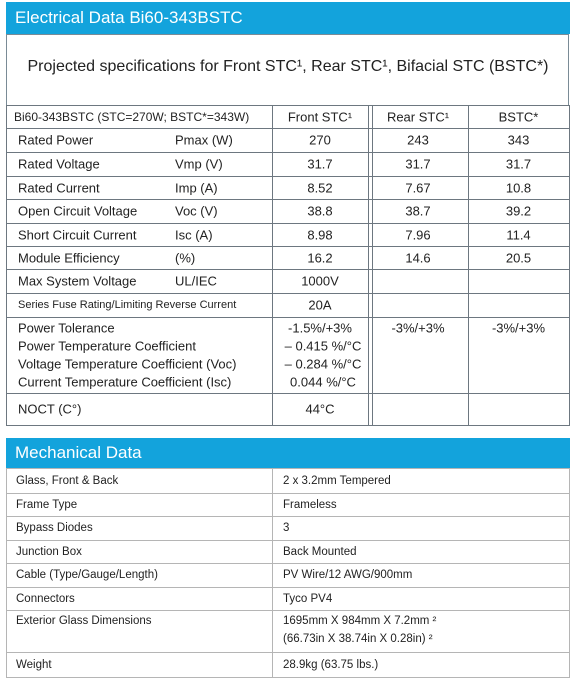 The image size is (576, 684). What do you see at coordinates (77, 281) in the screenshot?
I see `row-label: Max System Voltage` at bounding box center [77, 281].